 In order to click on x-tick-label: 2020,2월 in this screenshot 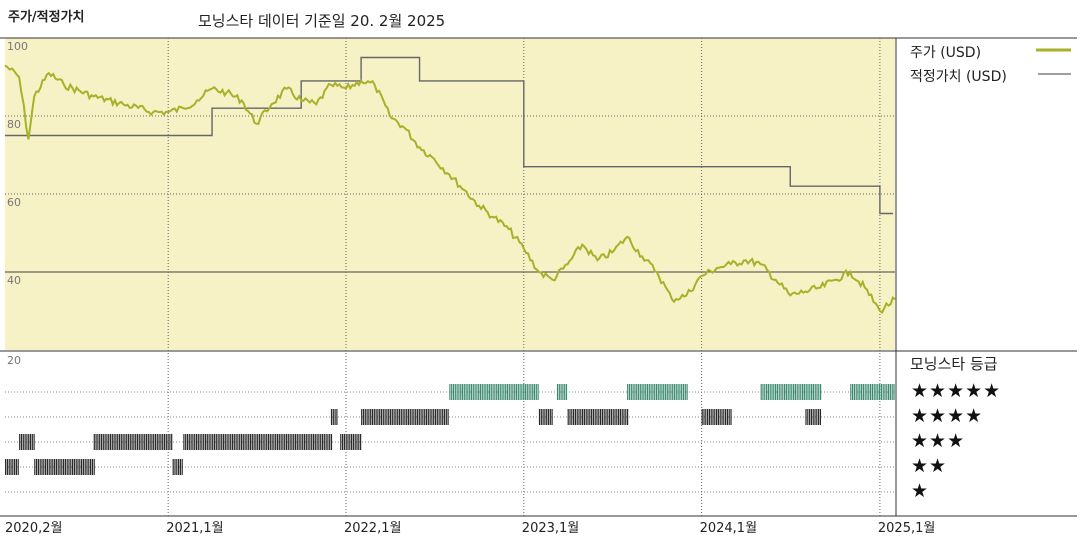, I will do `click(33, 528)`.